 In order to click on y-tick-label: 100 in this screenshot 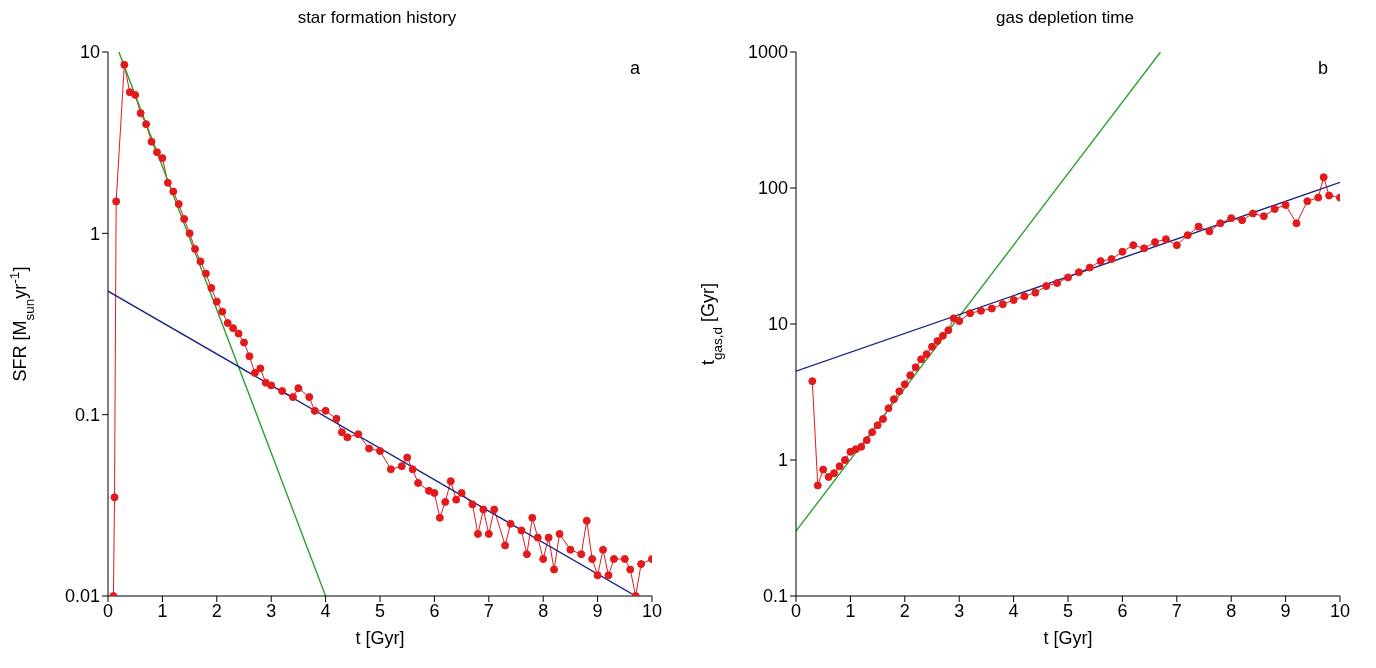, I will do `click(772, 188)`.